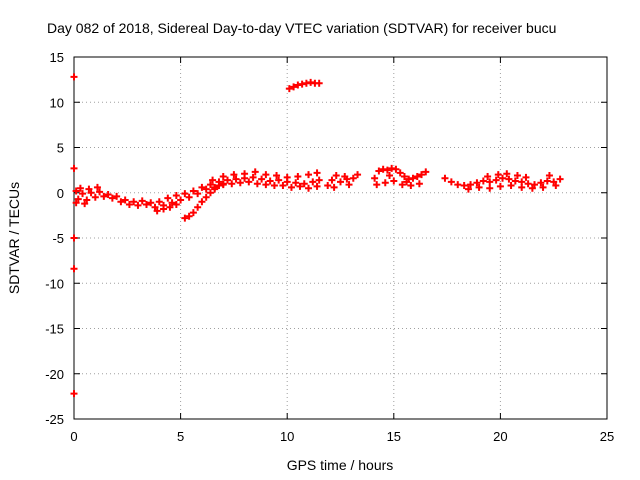 This screenshot has height=480, width=640. I want to click on y-tick-label: 0, so click(60, 193).